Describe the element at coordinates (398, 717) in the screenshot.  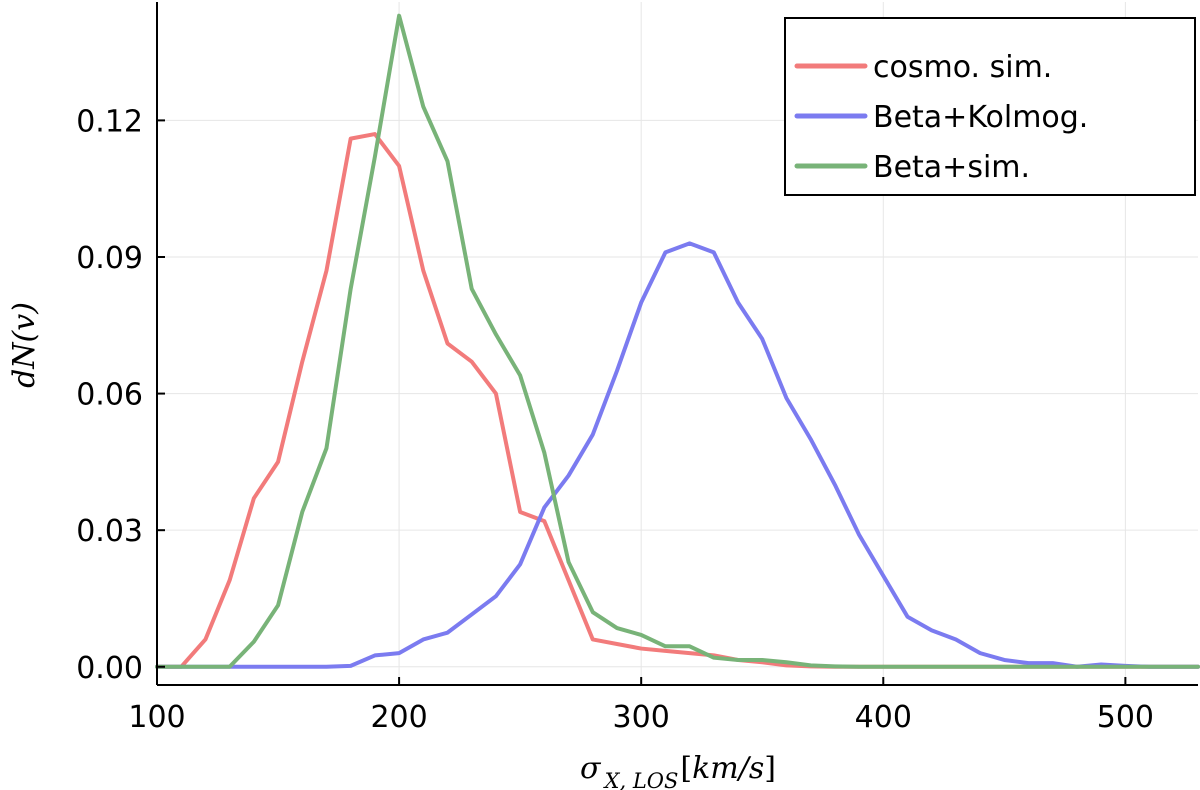
I see `x-tick-label: 200` at that location.